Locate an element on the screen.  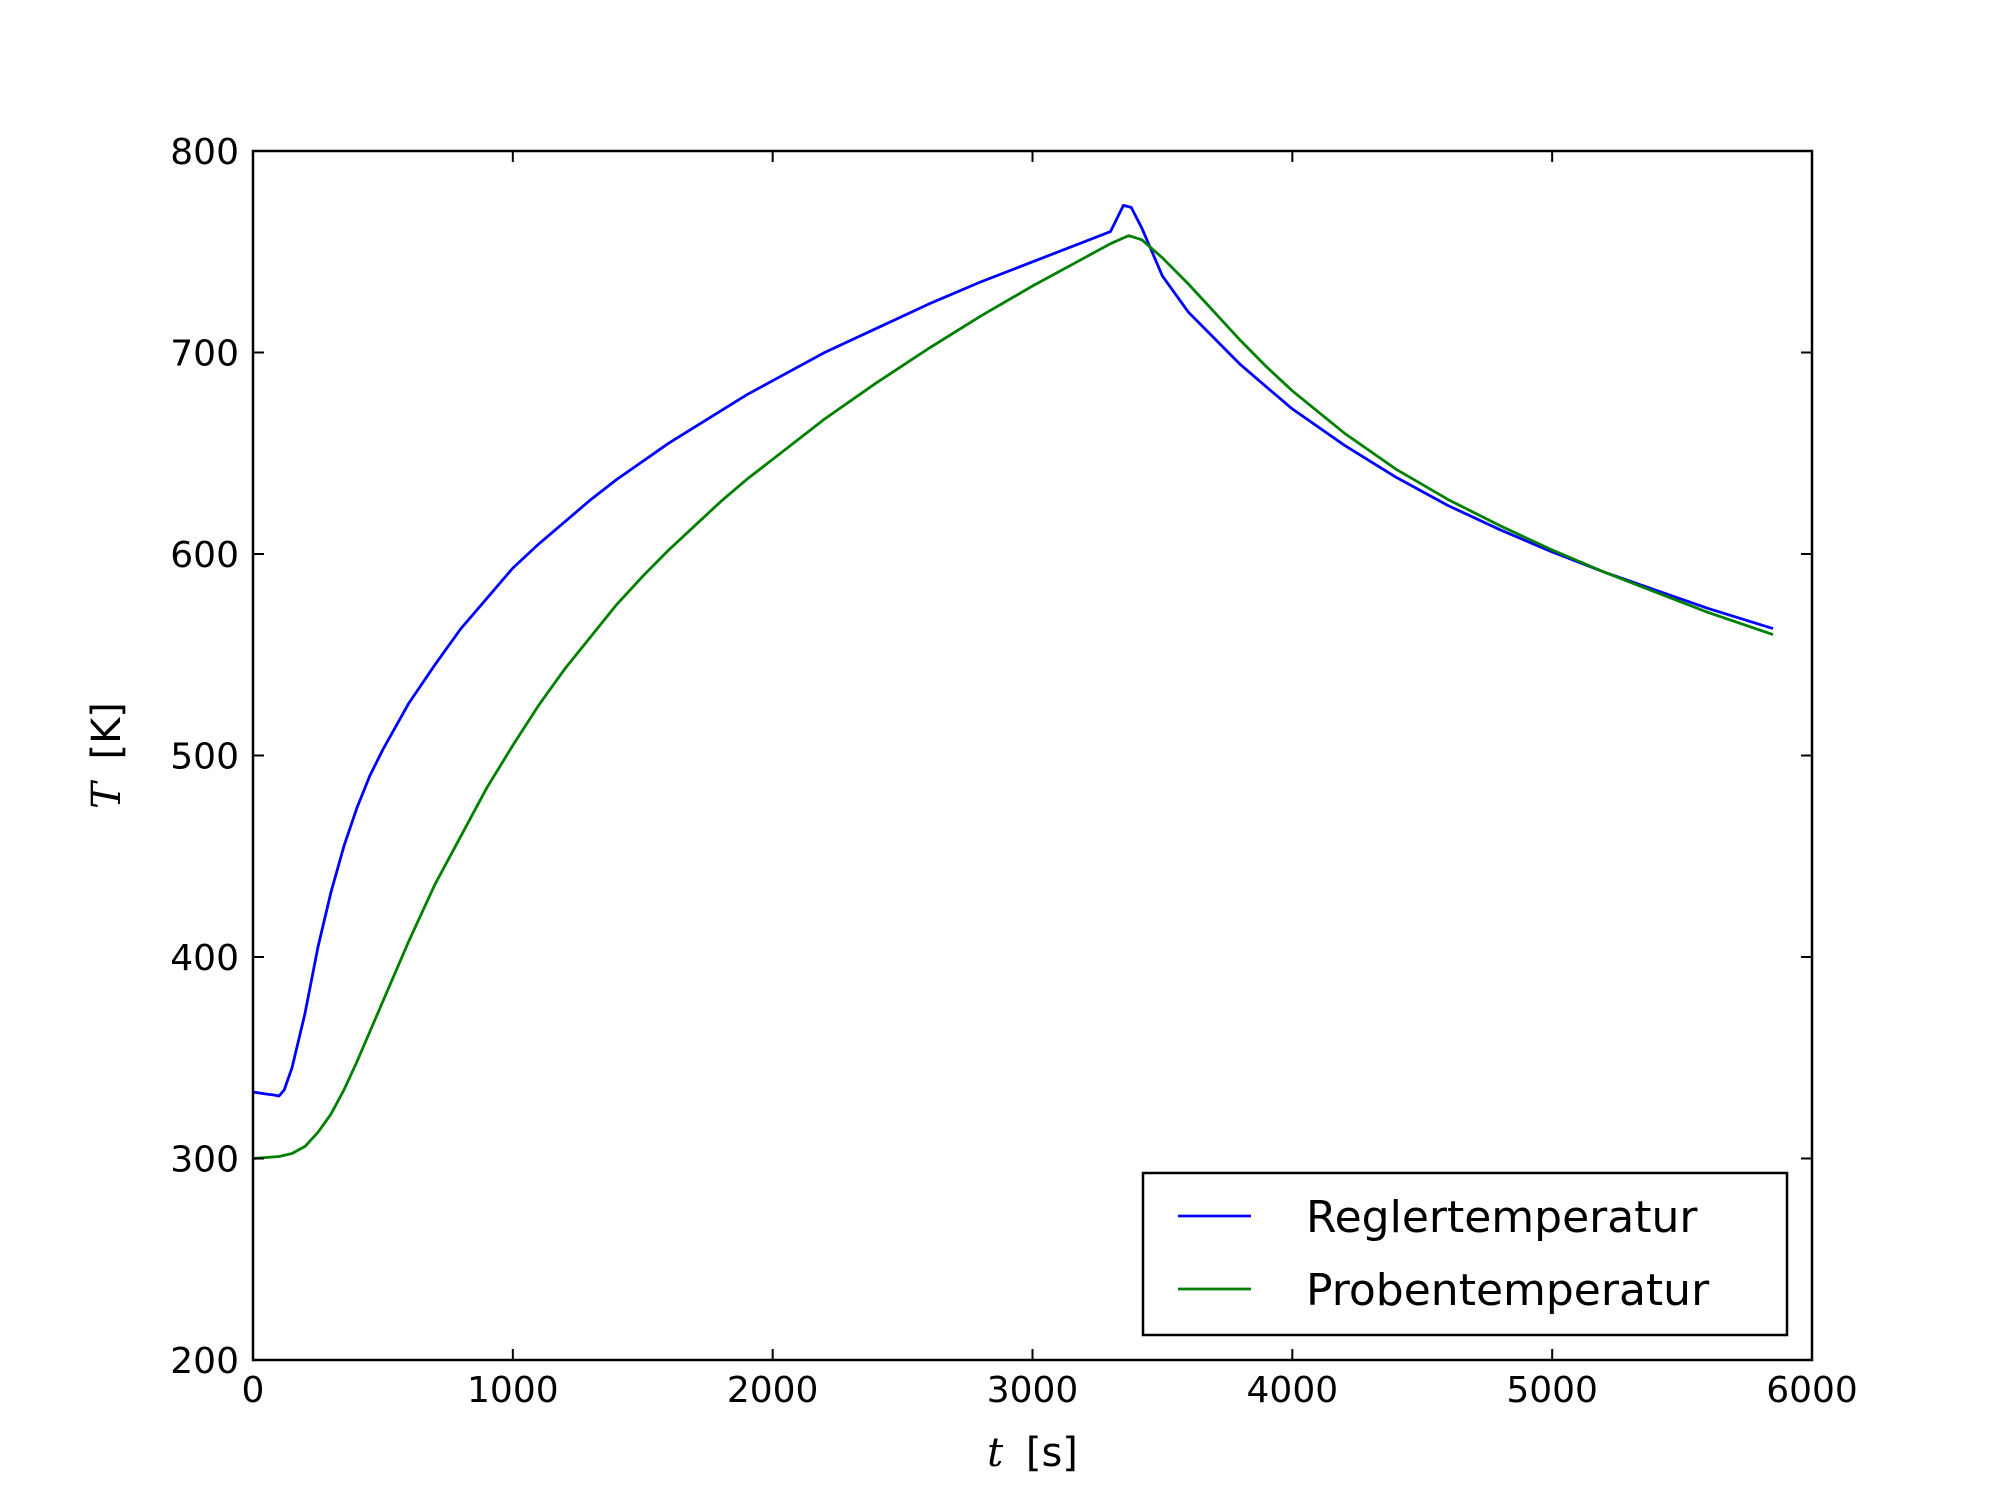
y-tick-label: 300 is located at coordinates (204, 1160).